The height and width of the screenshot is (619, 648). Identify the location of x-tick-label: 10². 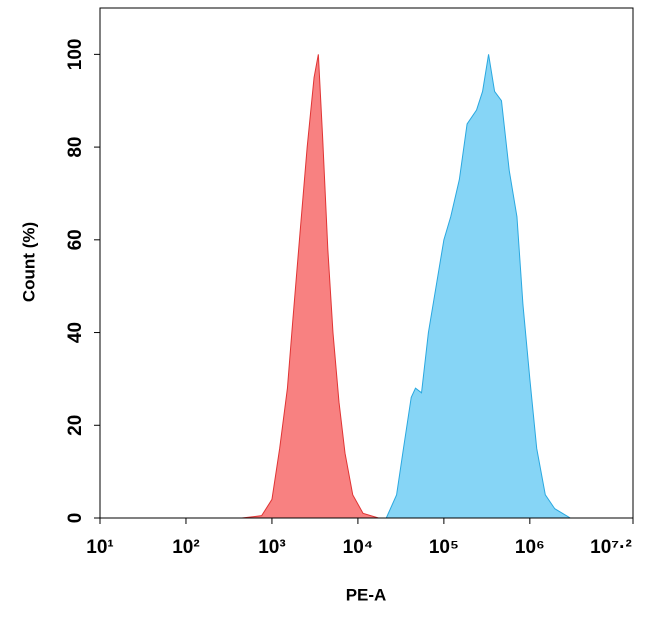
(185, 547).